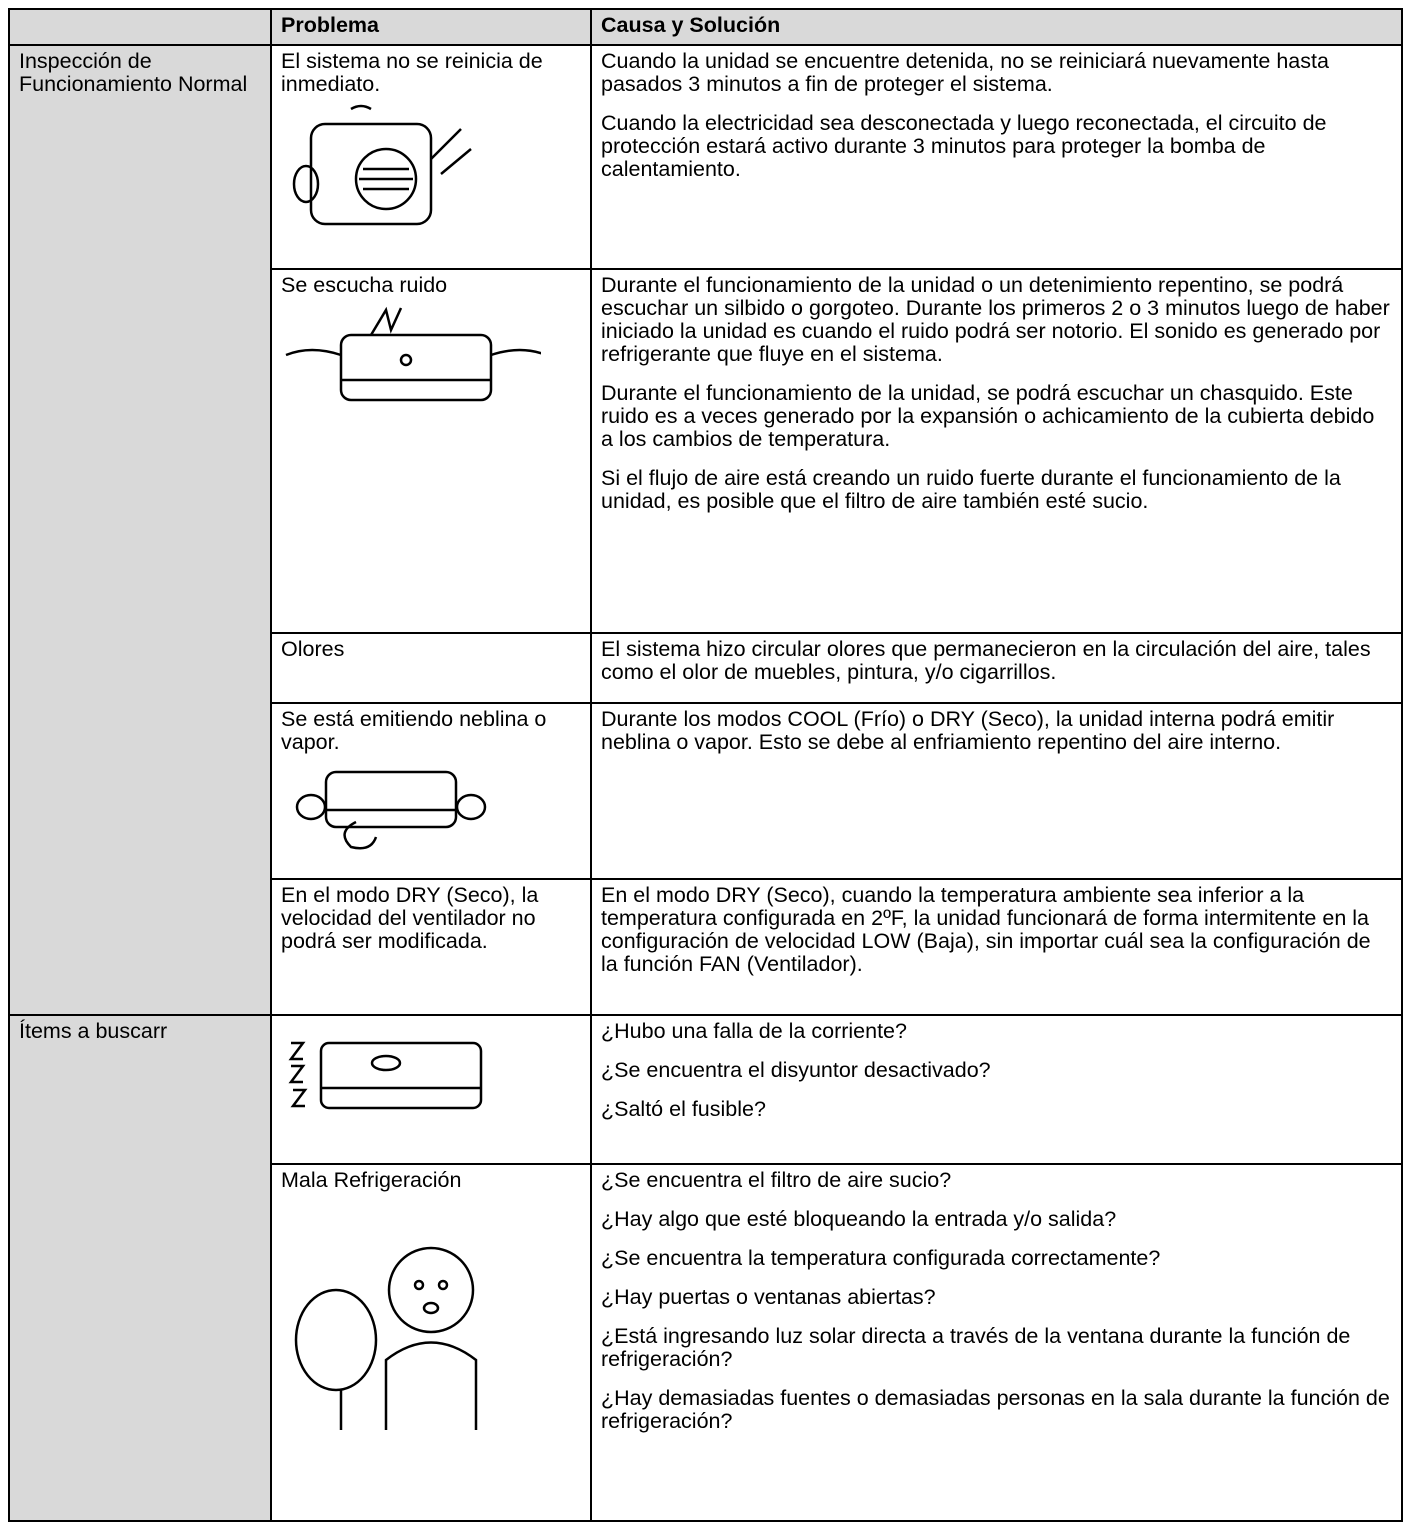  Describe the element at coordinates (133, 72) in the screenshot. I see `section-title-text: Inspección de Funcionamiento Normal` at that location.